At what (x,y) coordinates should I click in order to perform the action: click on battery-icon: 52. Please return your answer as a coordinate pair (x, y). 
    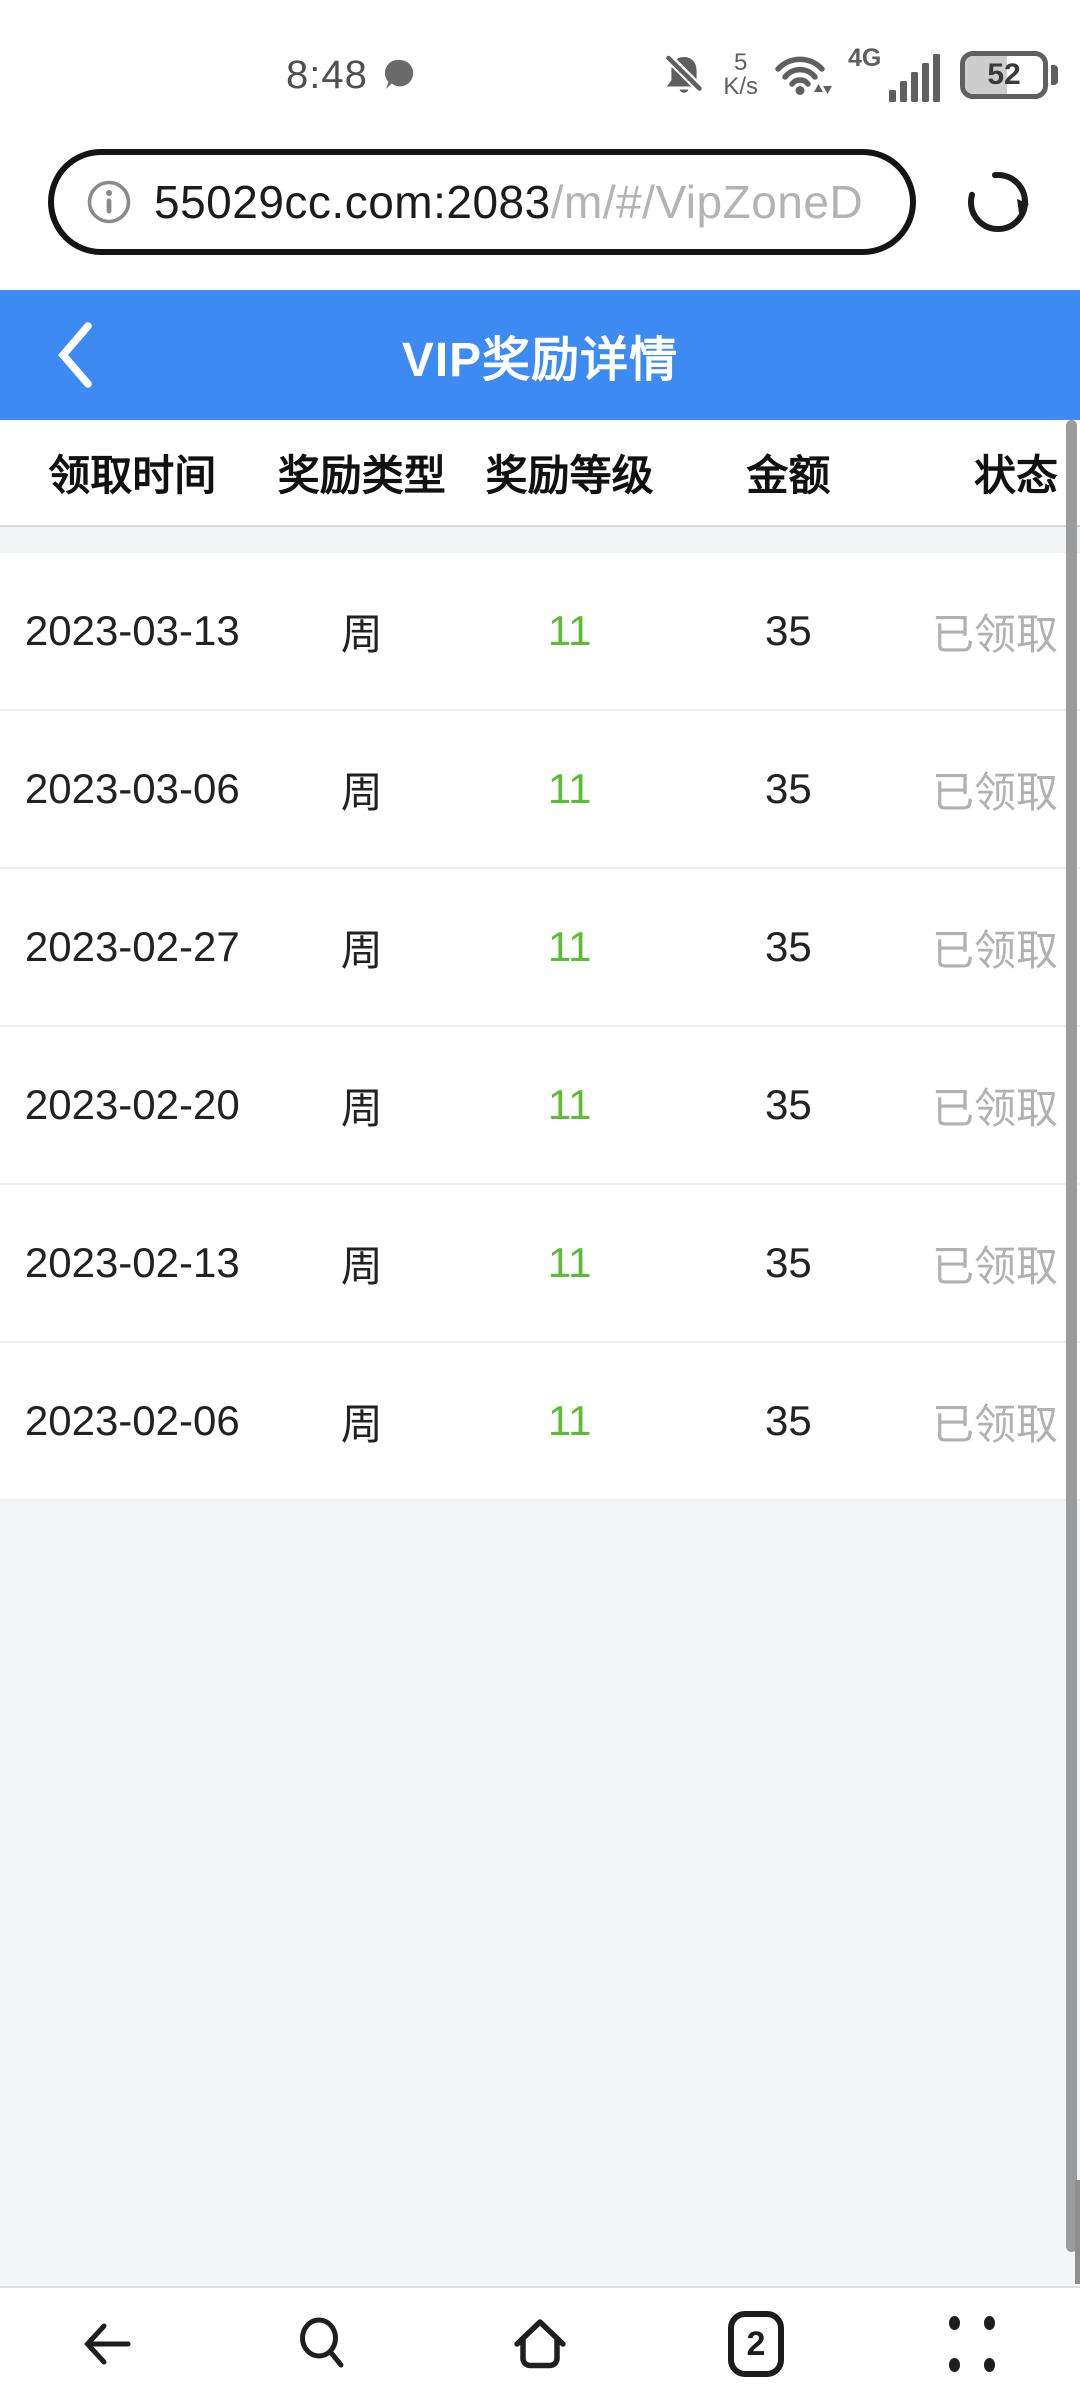
    Looking at the image, I should click on (1009, 75).